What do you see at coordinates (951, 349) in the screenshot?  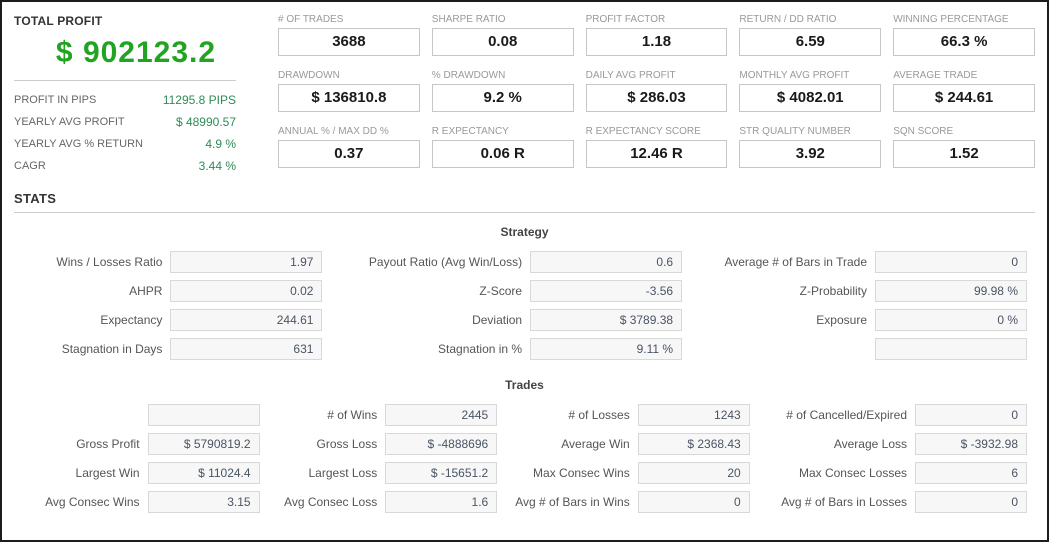 I see `stat-value-box` at bounding box center [951, 349].